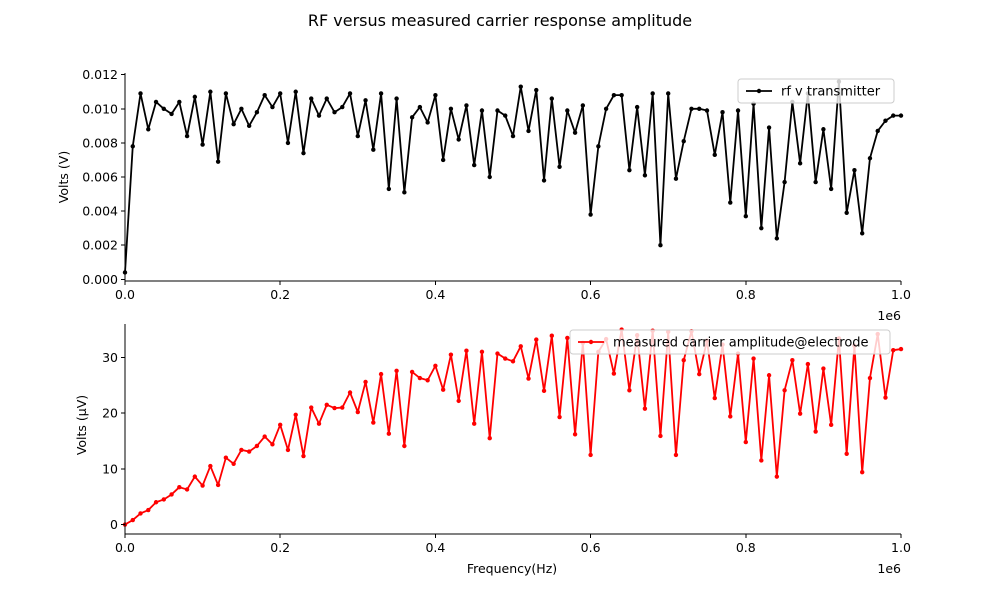 The width and height of the screenshot is (1000, 600). I want to click on top-y-tick-label: 0.010, so click(100, 108).